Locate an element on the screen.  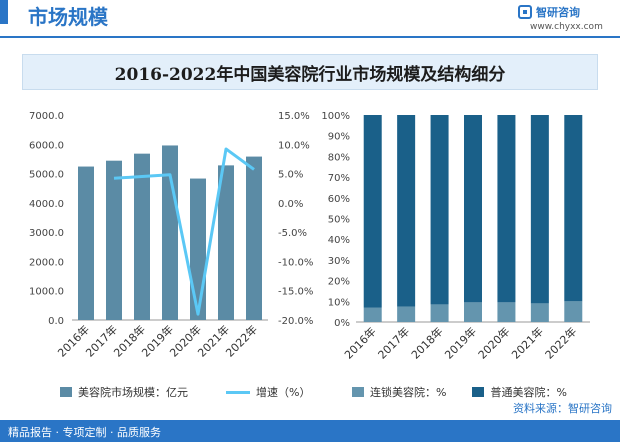
y-right-tick-label: -5.0% is located at coordinates (292, 233).